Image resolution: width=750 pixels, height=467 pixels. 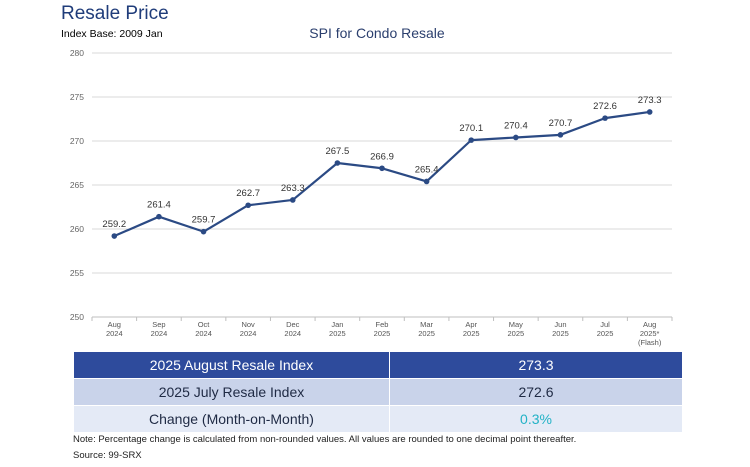 I want to click on data-label: 259.7, so click(x=204, y=220).